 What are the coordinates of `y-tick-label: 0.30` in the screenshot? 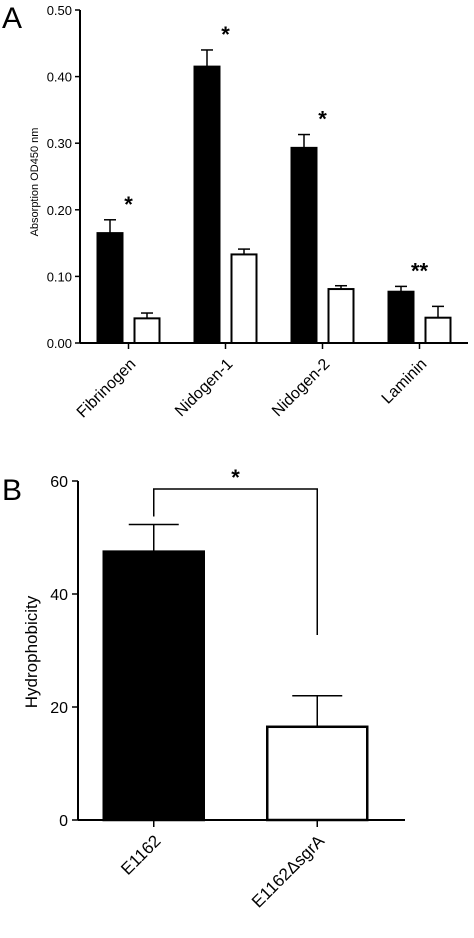 It's located at (59, 143).